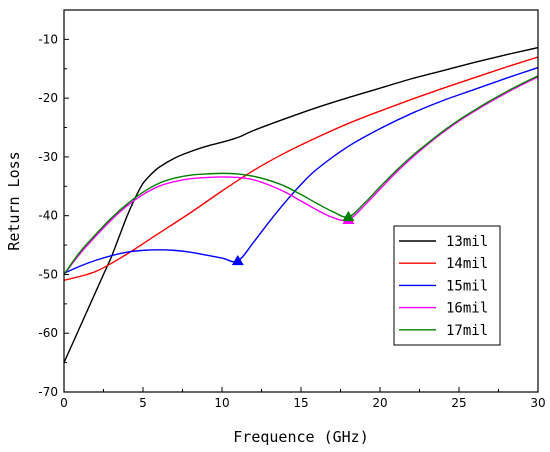  What do you see at coordinates (293, 238) in the screenshot?
I see `marker-layer` at bounding box center [293, 238].